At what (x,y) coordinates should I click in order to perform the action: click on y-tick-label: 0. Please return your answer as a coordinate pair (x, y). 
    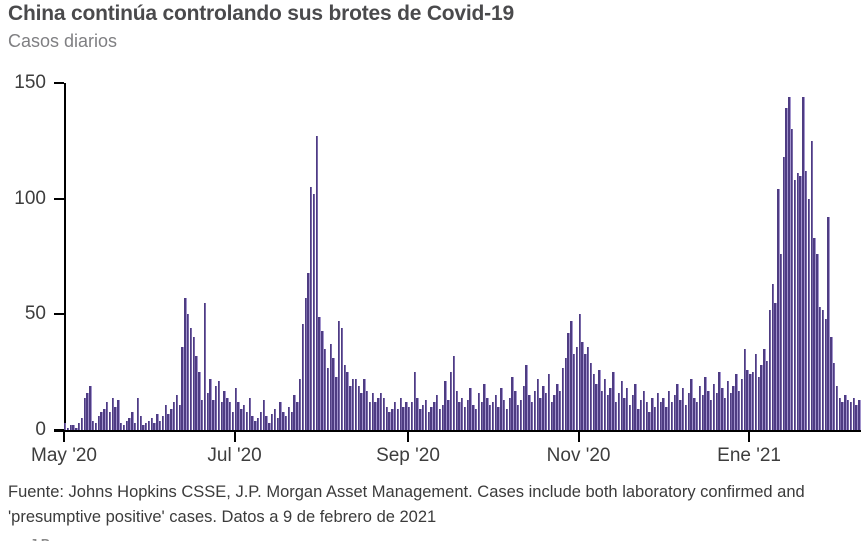
    Looking at the image, I should click on (40, 429).